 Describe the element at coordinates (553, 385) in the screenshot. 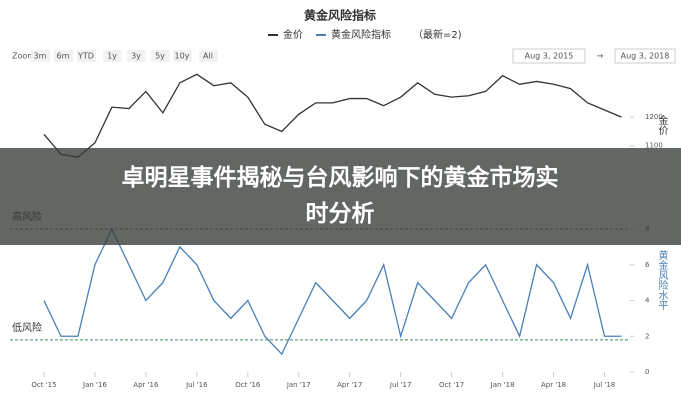

I see `x-tick-label: Apr '18` at that location.